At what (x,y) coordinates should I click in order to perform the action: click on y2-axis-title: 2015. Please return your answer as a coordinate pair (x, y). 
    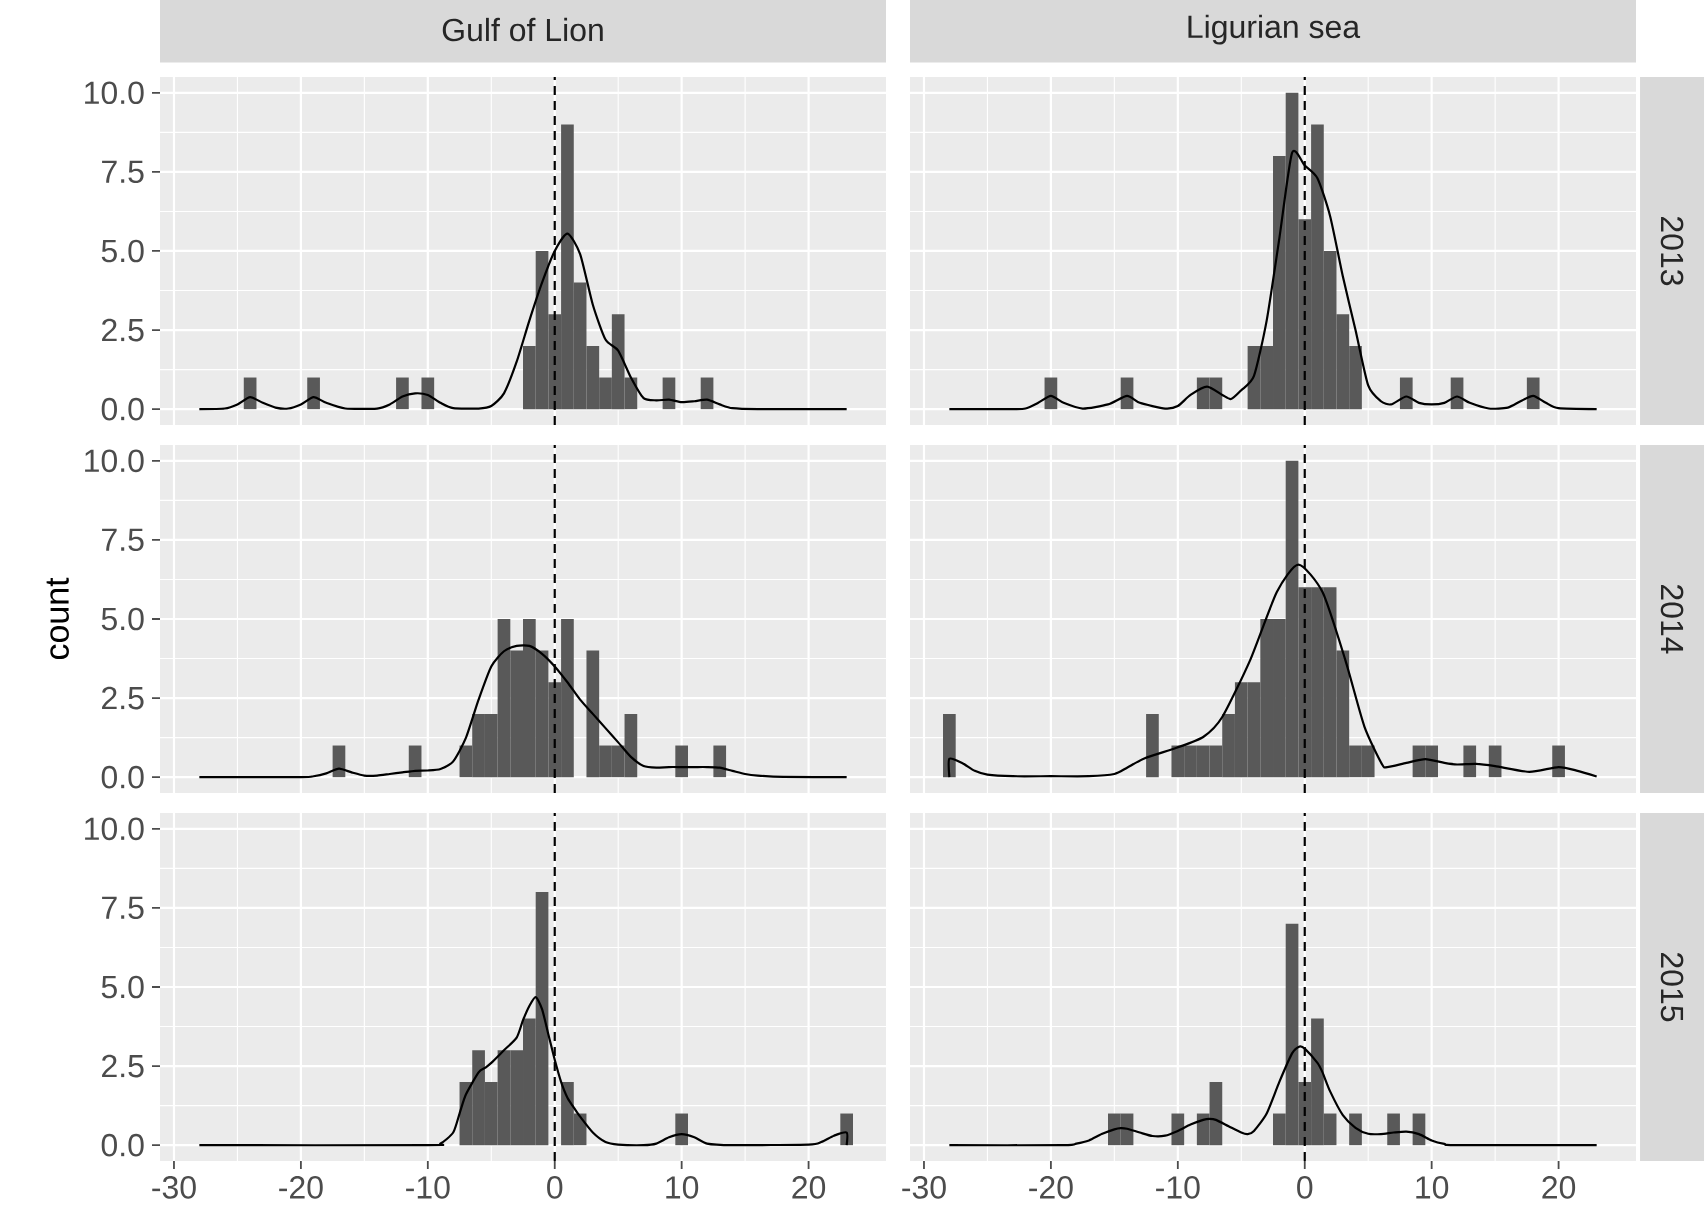
    Looking at the image, I should click on (1672, 987).